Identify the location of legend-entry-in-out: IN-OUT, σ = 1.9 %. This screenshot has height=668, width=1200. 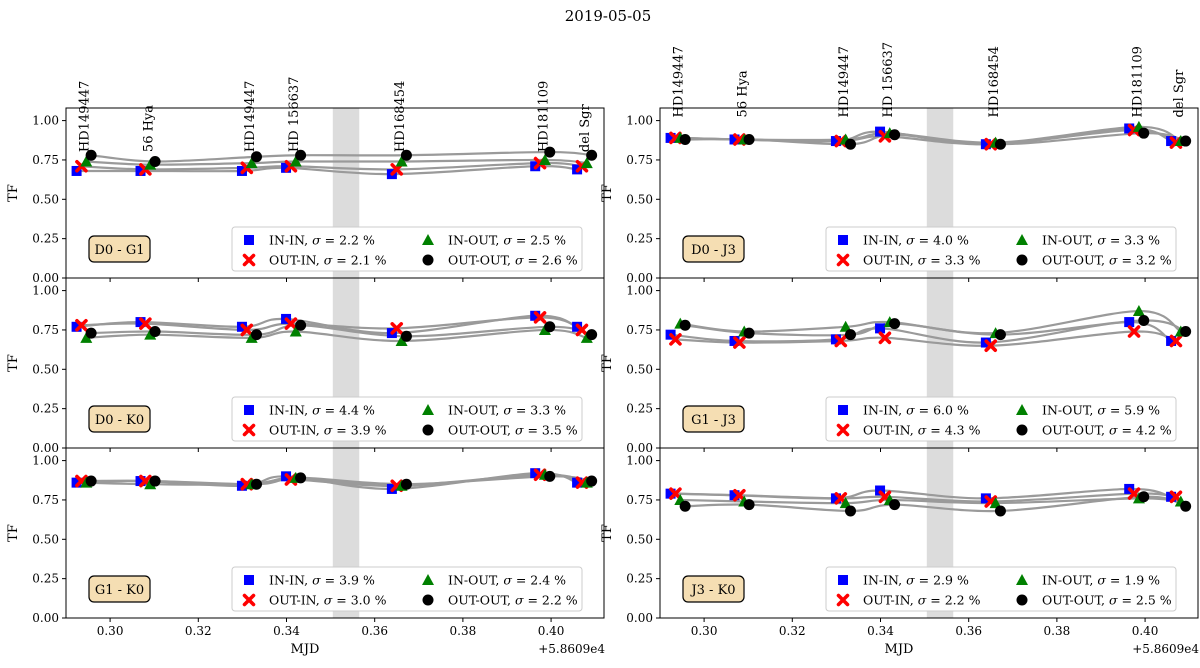
(1101, 580).